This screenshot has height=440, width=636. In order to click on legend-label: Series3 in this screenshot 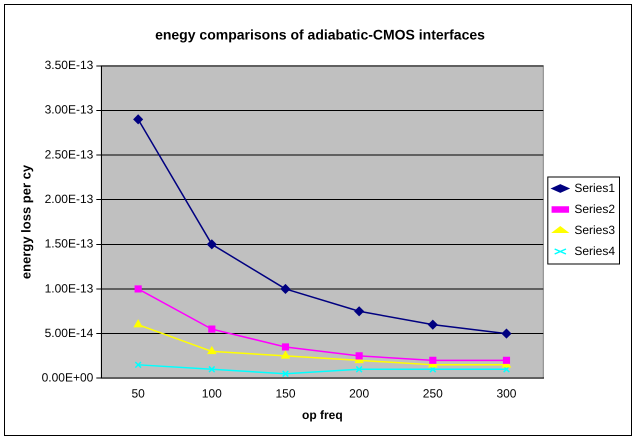, I will do `click(595, 229)`.